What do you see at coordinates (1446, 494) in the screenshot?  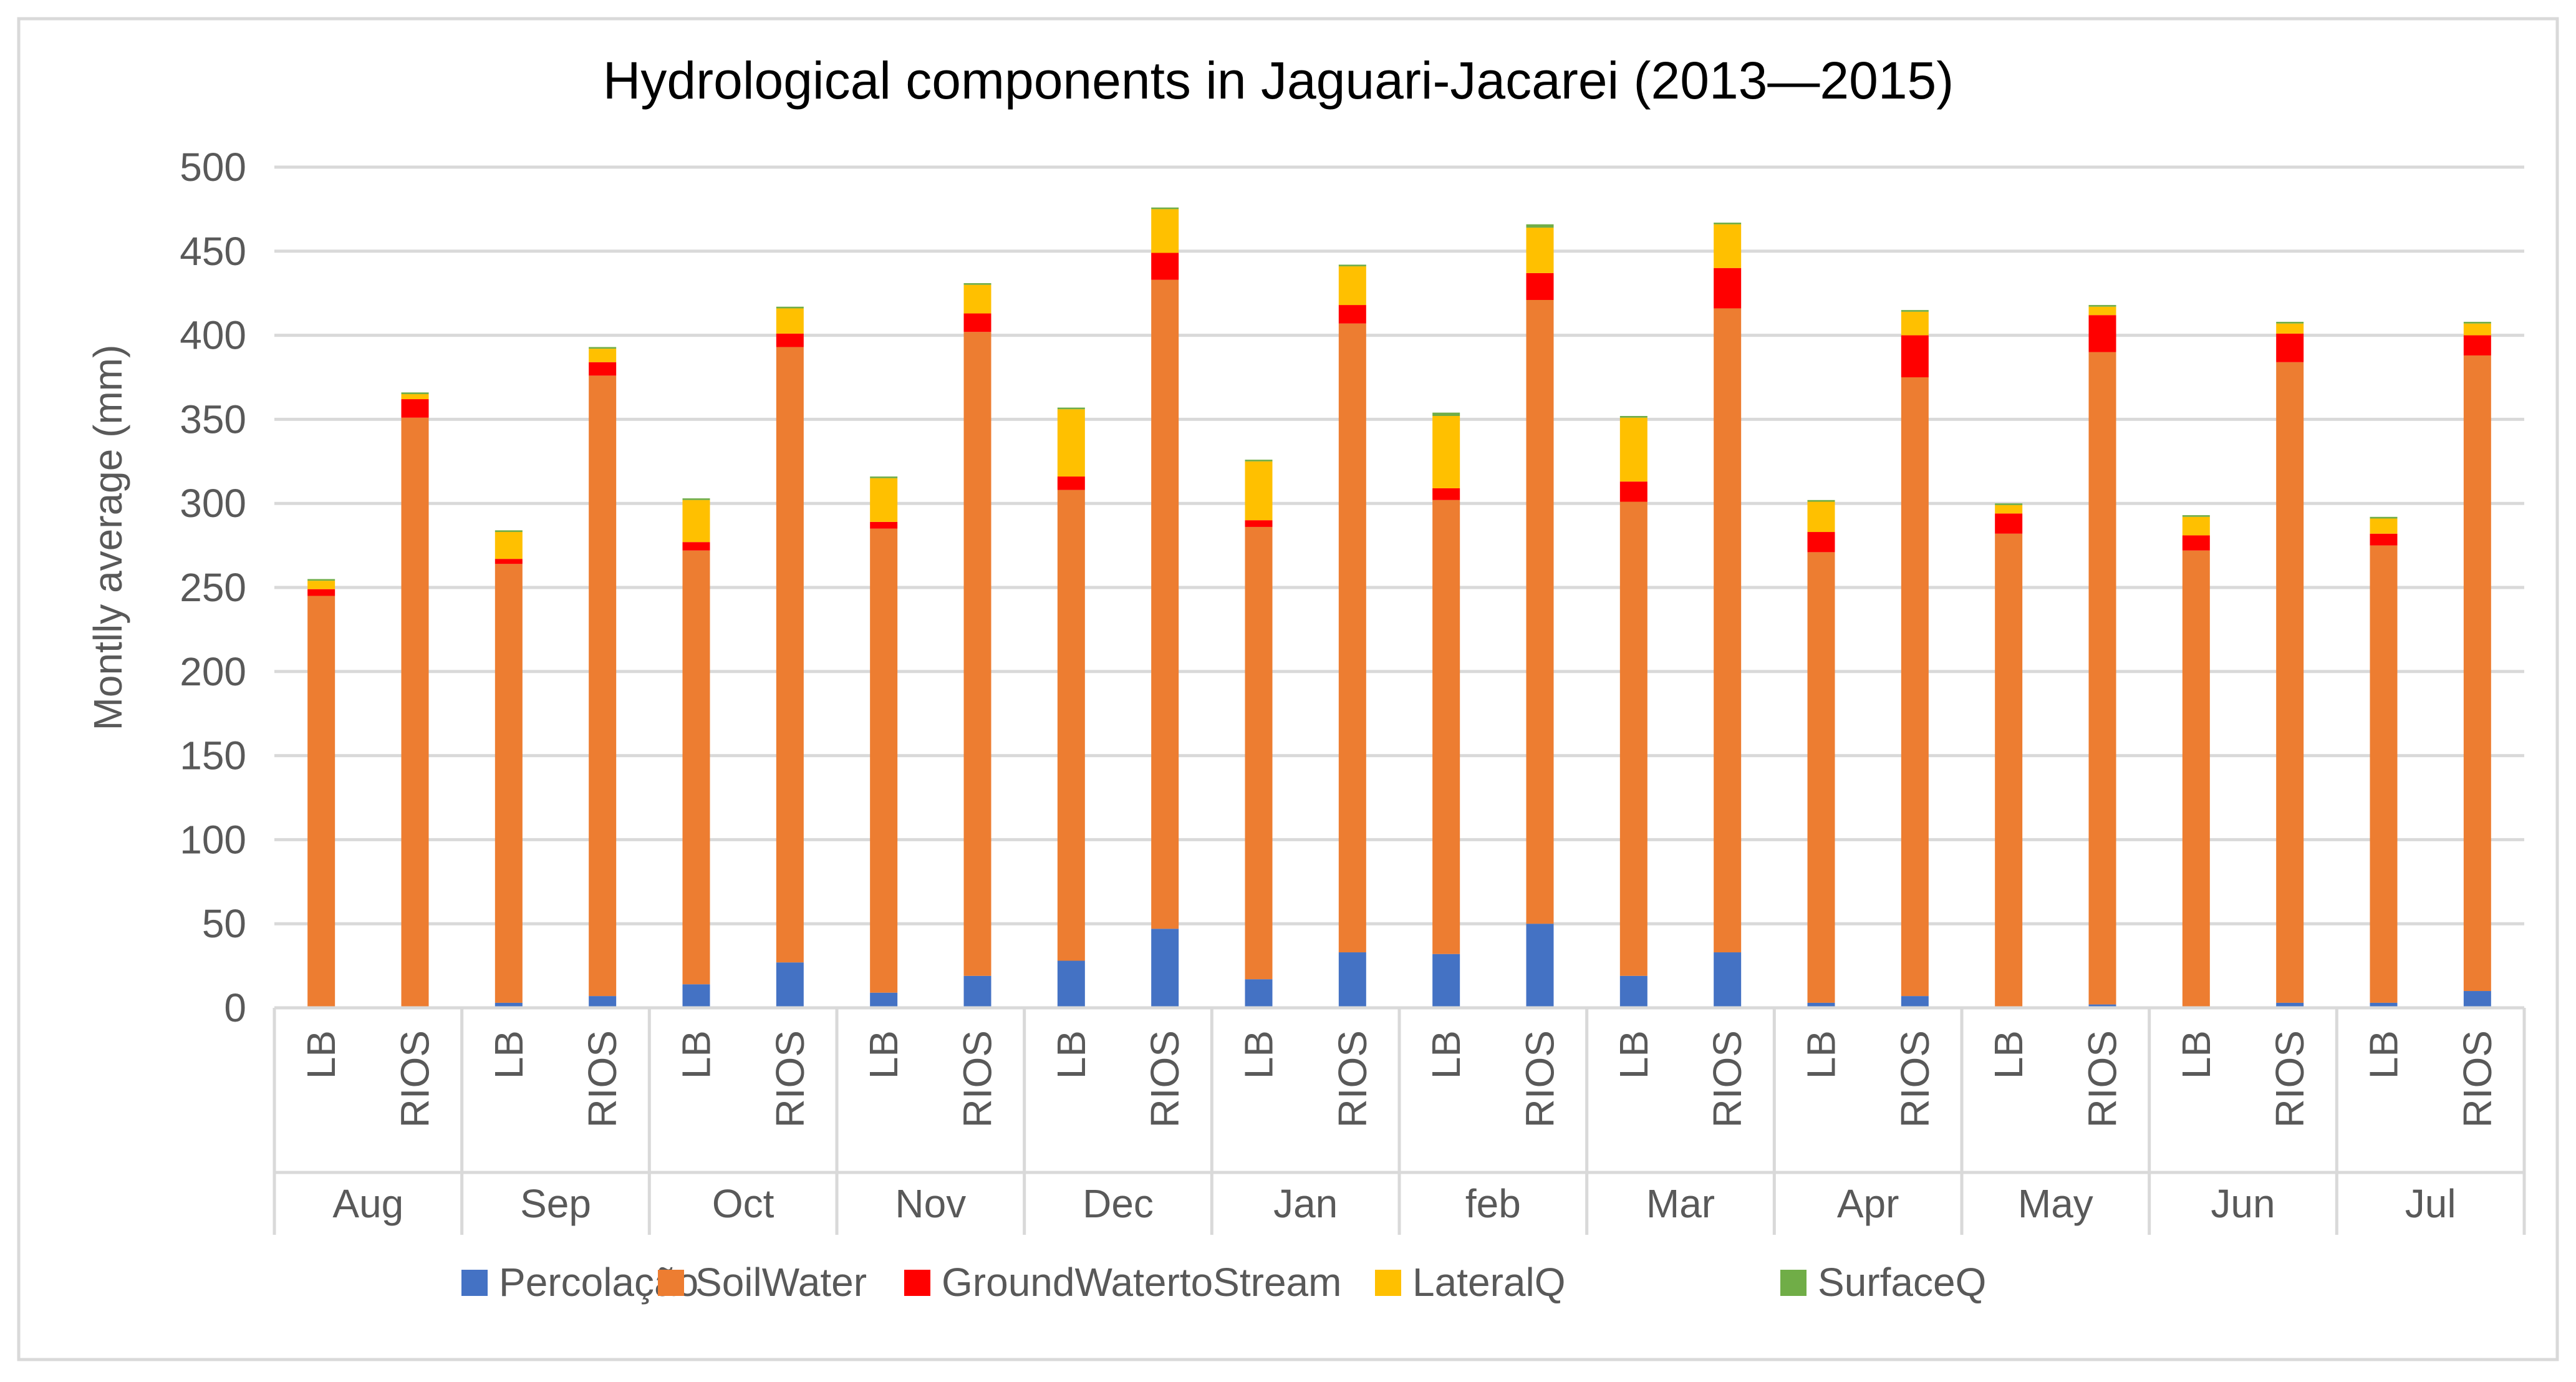 I see `bar-groundwatertostream-feb-lb` at bounding box center [1446, 494].